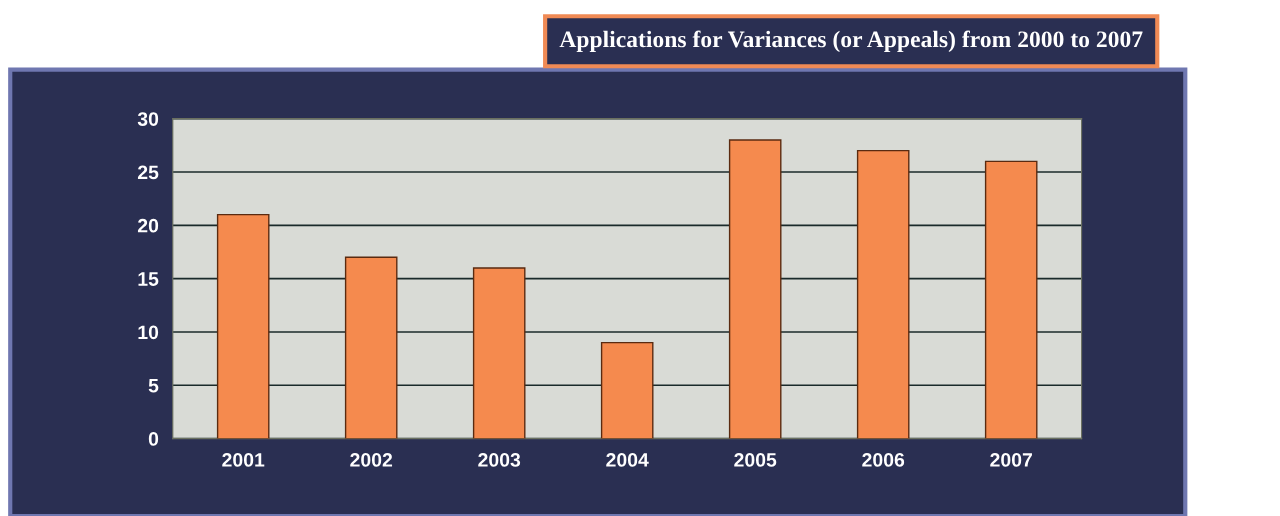 The width and height of the screenshot is (1280, 516). Describe the element at coordinates (148, 279) in the screenshot. I see `y-tick-label: 15` at that location.